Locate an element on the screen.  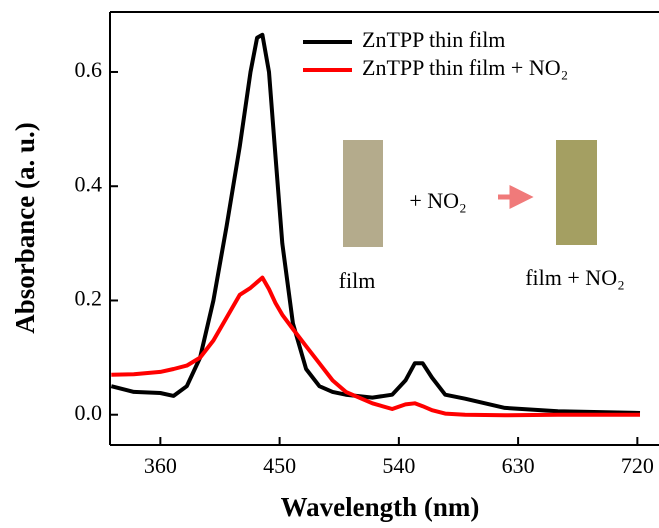
annotation: film is located at coordinates (357, 280).